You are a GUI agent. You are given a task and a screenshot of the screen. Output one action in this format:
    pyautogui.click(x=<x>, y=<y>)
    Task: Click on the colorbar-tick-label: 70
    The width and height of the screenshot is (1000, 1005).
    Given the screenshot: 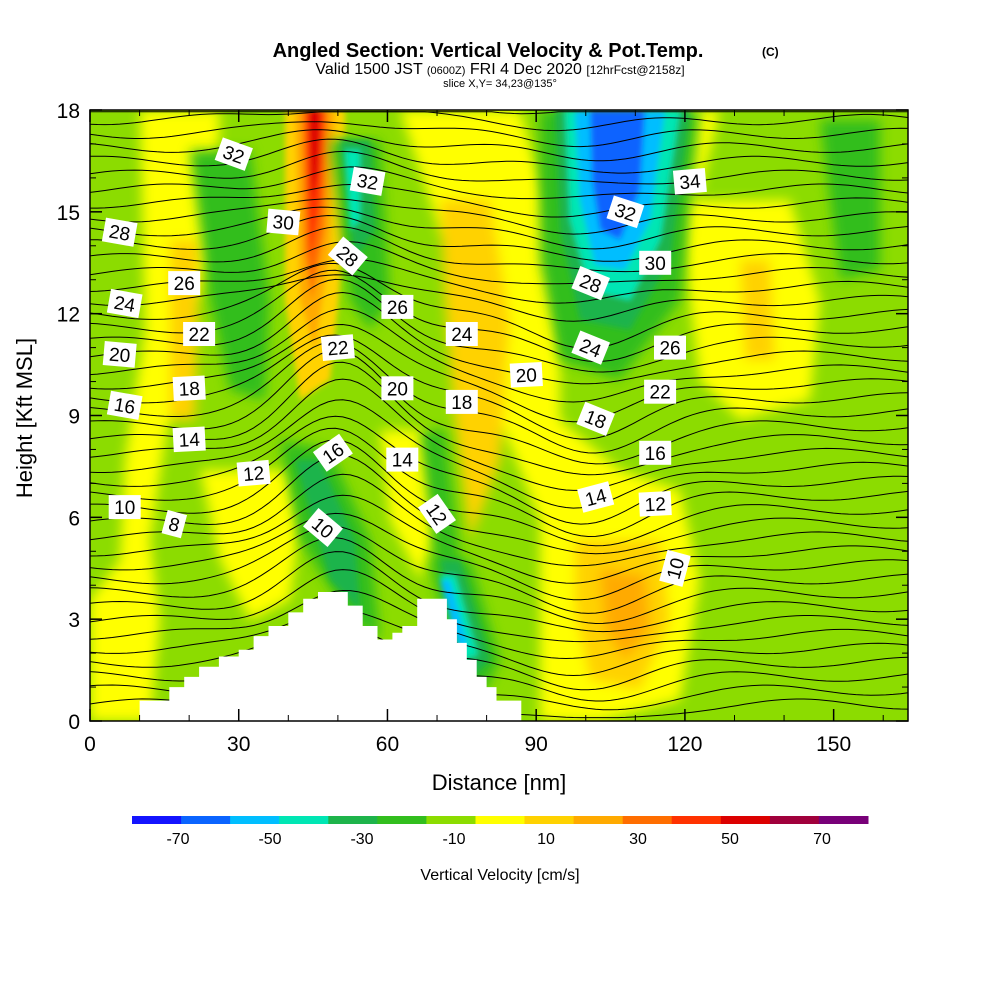 What is the action you would take?
    pyautogui.click(x=822, y=839)
    